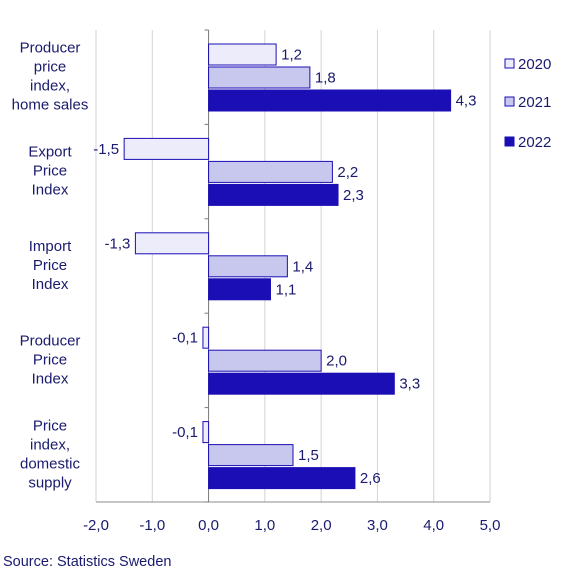 This screenshot has width=567, height=571. I want to click on value-label-2022-4: 2,6, so click(370, 478).